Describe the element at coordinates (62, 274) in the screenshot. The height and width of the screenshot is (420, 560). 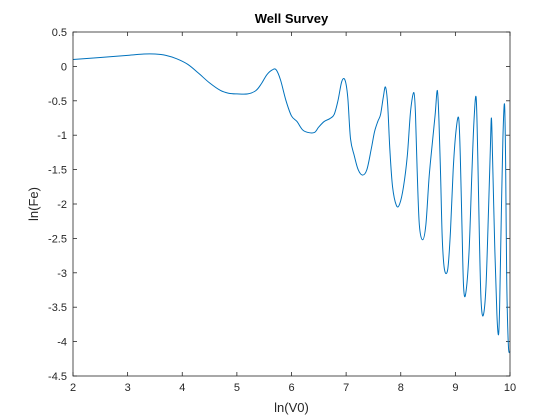
I see `y-tick-label: -3` at that location.